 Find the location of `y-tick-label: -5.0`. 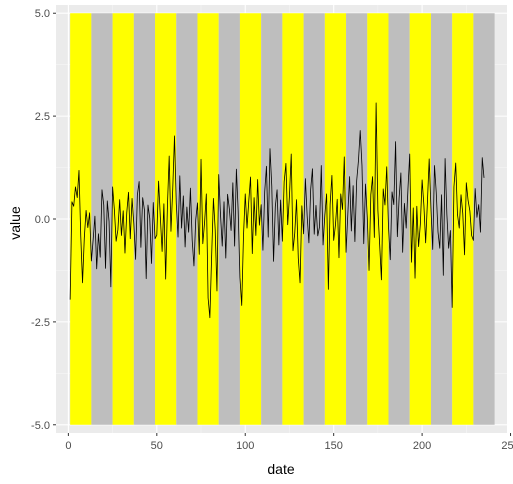

y-tick-label: -5.0 is located at coordinates (40, 426).